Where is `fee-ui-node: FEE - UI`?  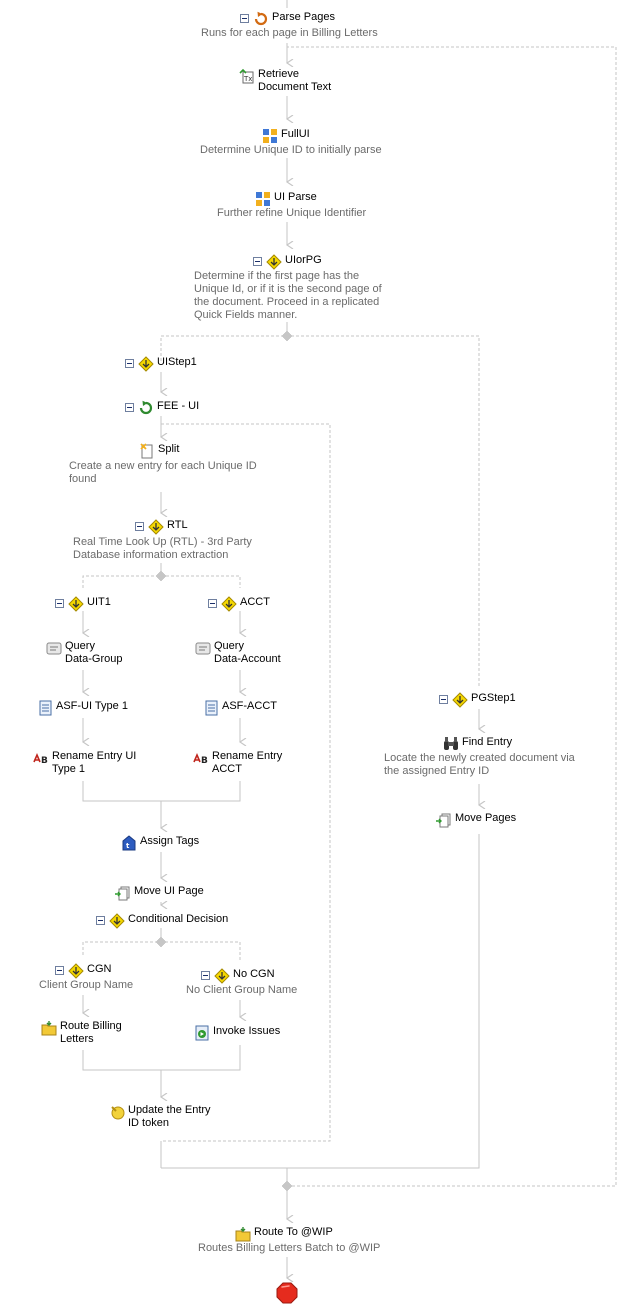 fee-ui-node: FEE - UI is located at coordinates (162, 408).